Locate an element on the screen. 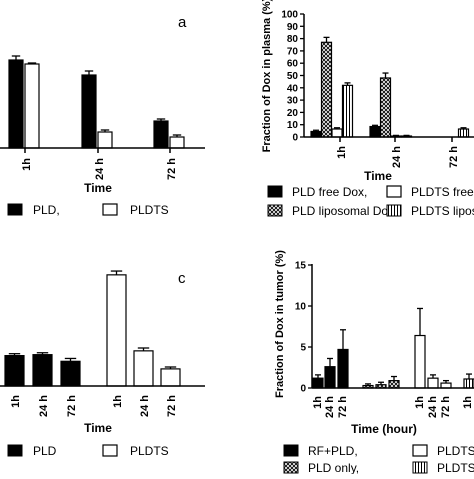 The image size is (474, 479). panel-d-bars is located at coordinates (393, 348).